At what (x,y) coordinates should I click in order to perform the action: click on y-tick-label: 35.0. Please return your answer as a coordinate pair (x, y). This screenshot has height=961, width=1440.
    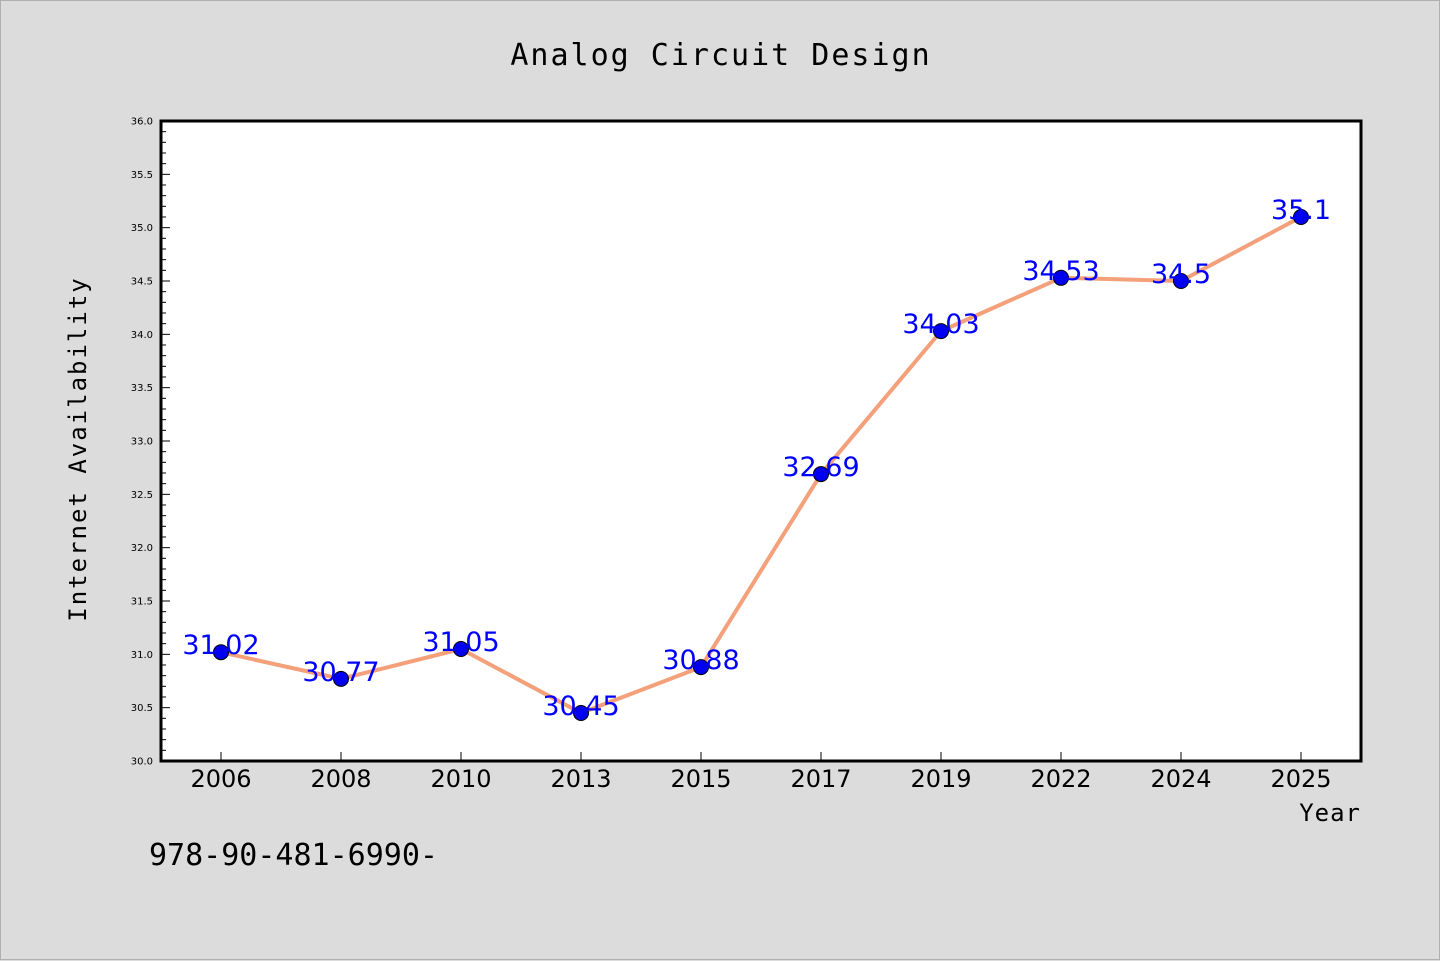
    Looking at the image, I should click on (142, 228).